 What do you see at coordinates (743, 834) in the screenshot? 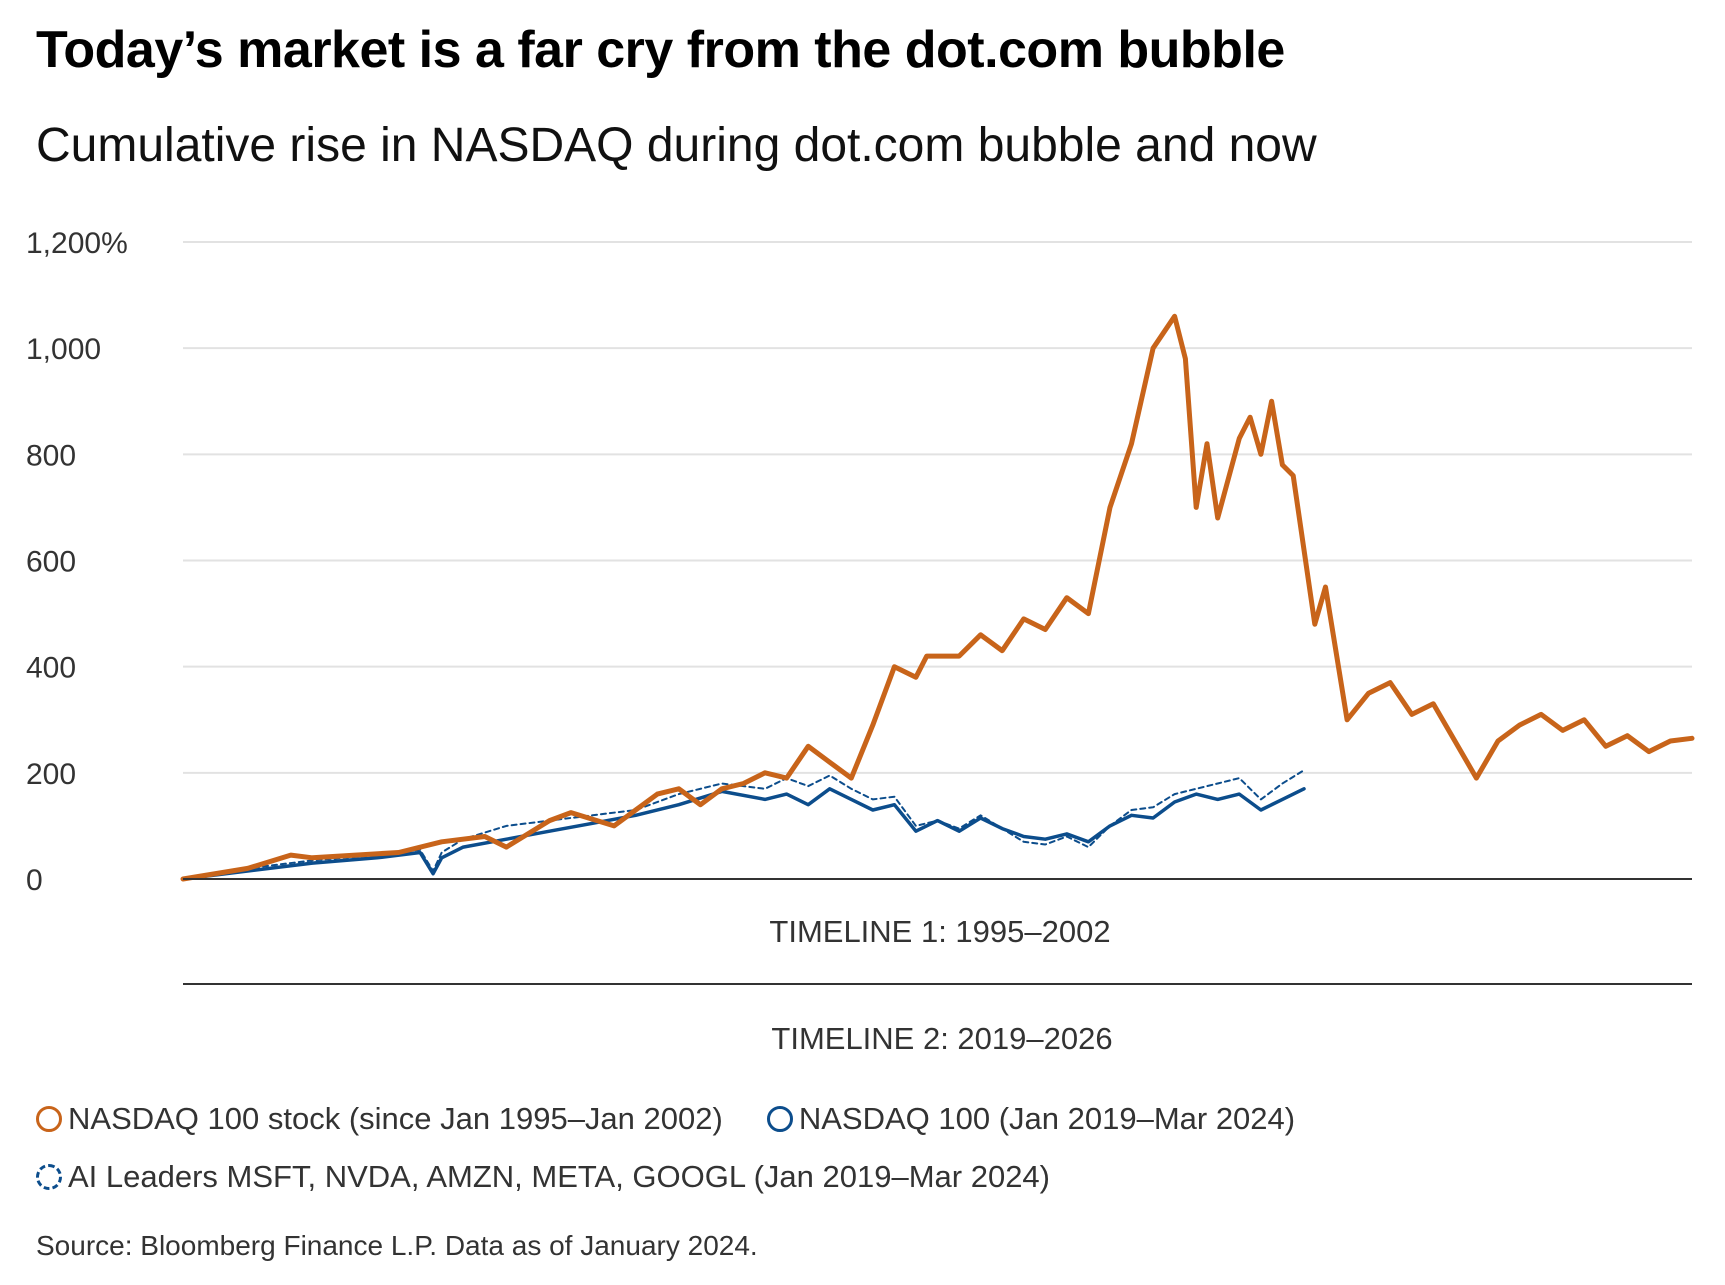
I see `series-line-nasdaq-2019-2024` at bounding box center [743, 834].